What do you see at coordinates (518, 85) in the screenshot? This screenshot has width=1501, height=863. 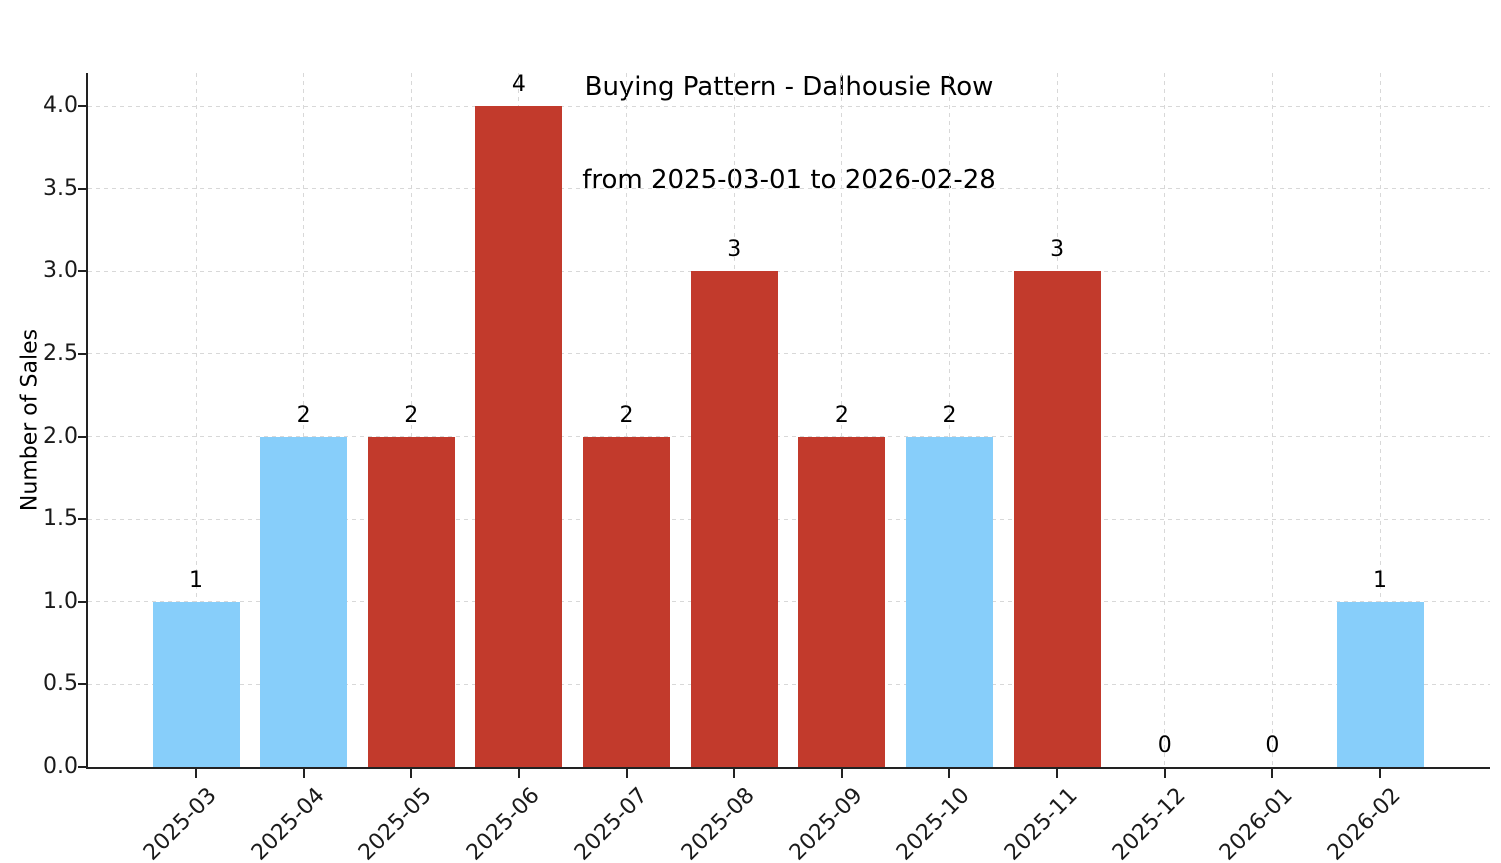 I see `bar-value-label: 4` at bounding box center [518, 85].